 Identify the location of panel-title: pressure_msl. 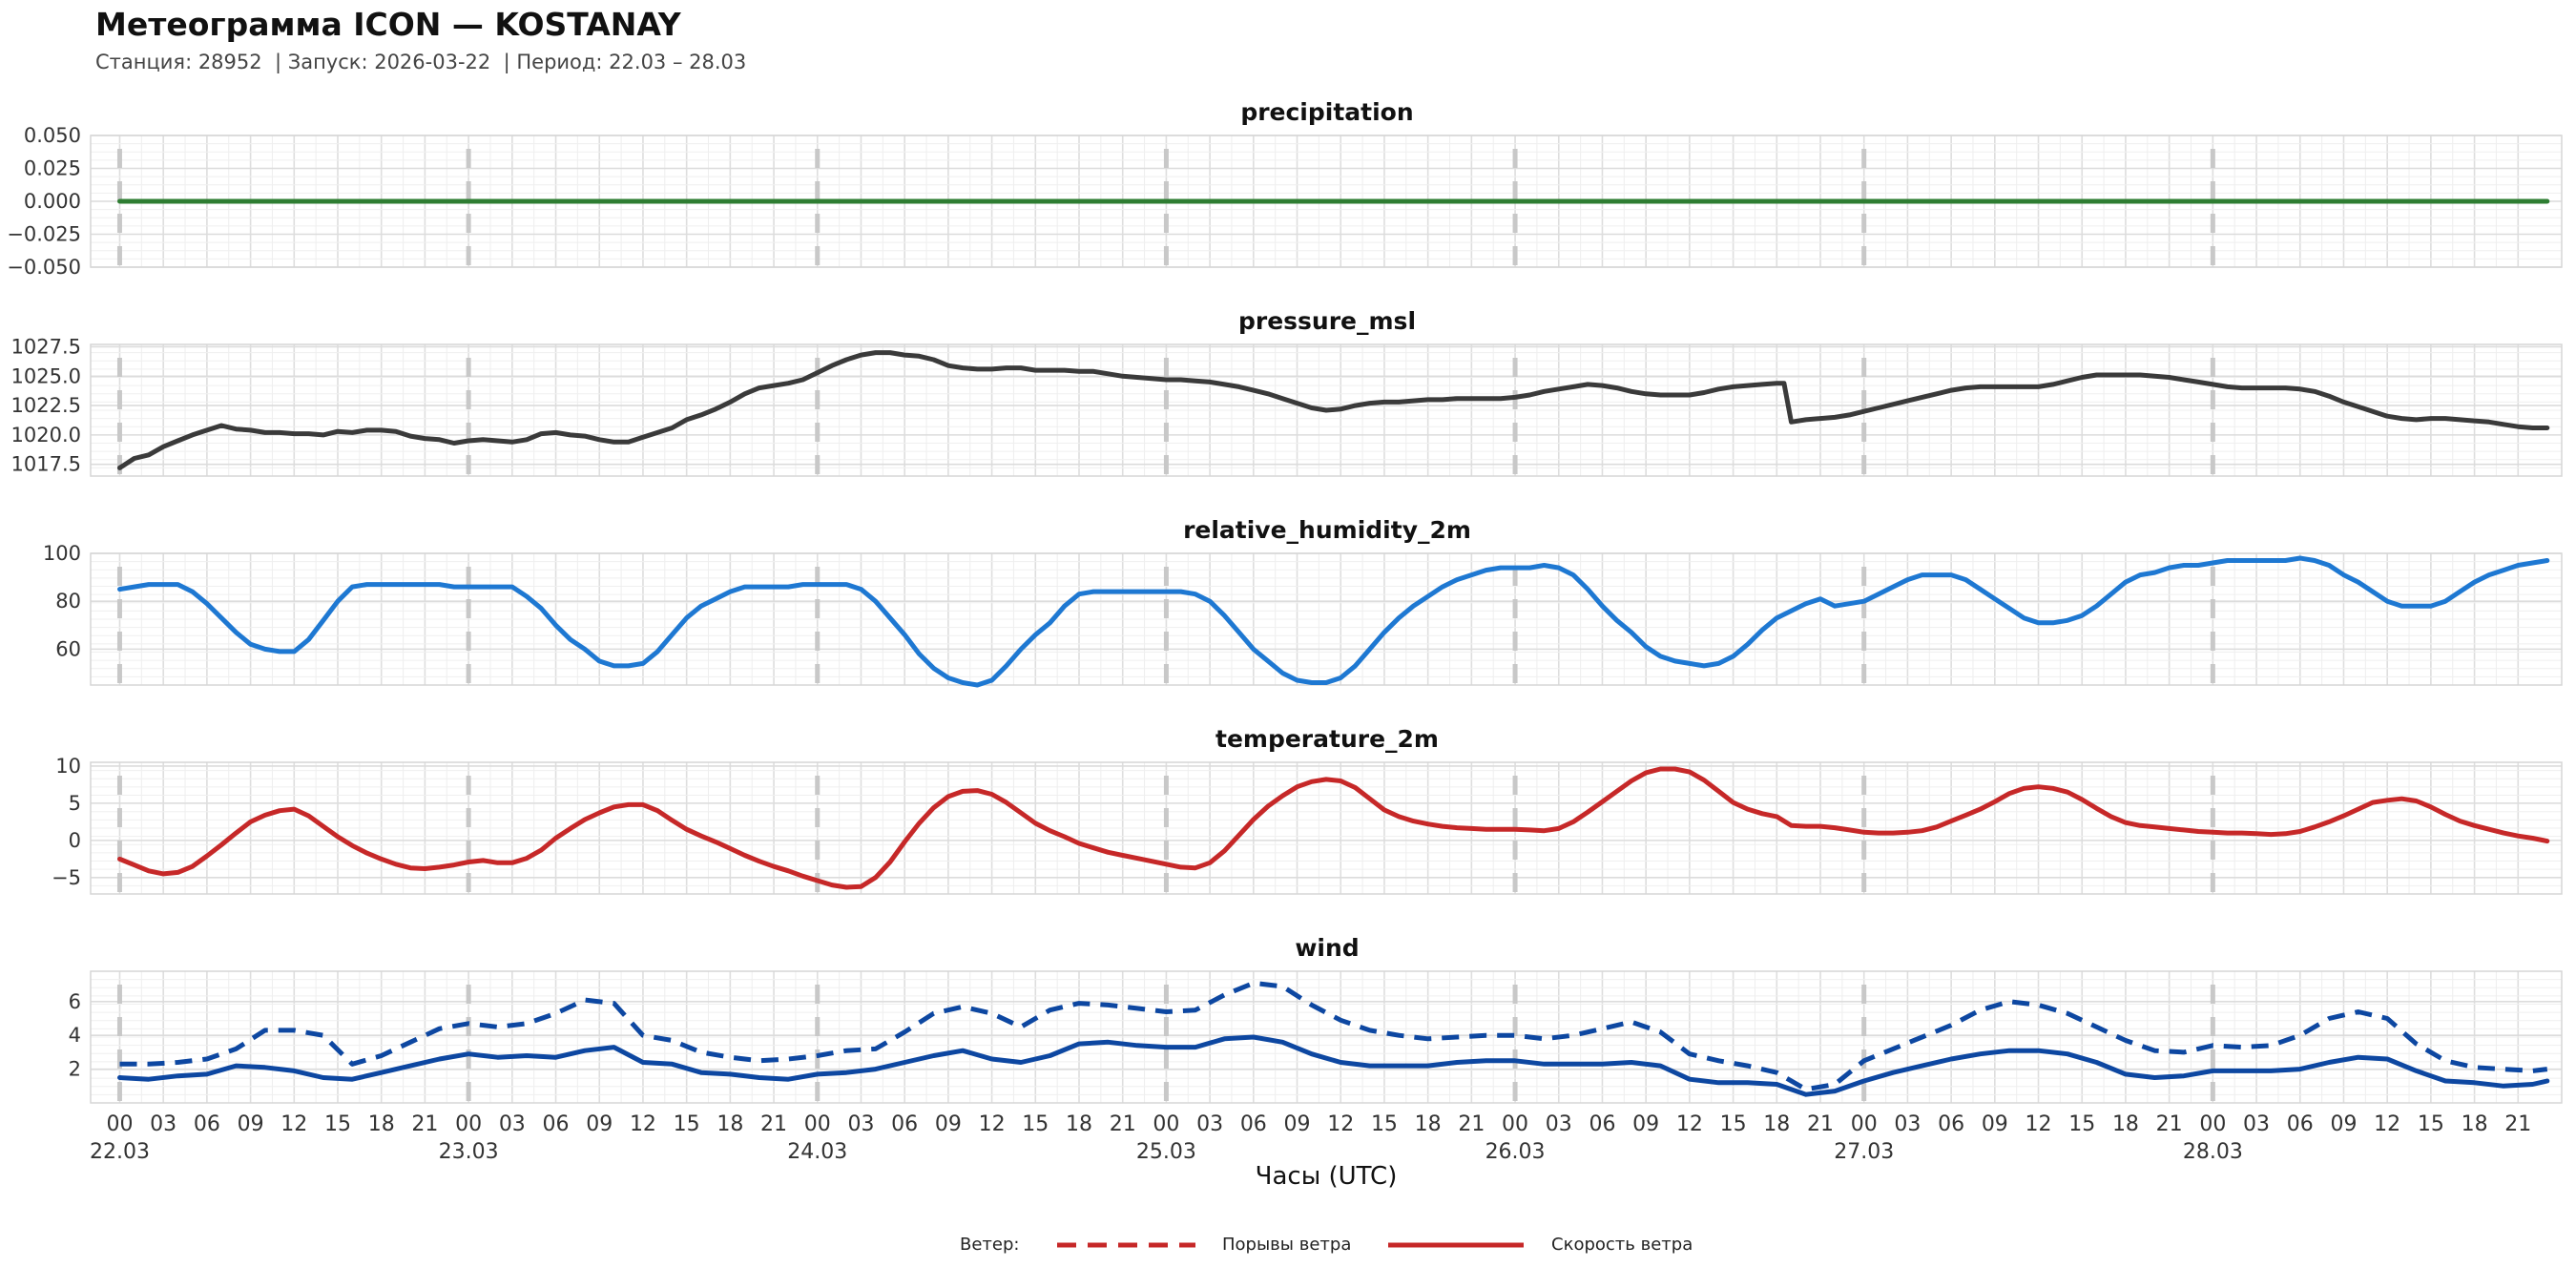
(1327, 321).